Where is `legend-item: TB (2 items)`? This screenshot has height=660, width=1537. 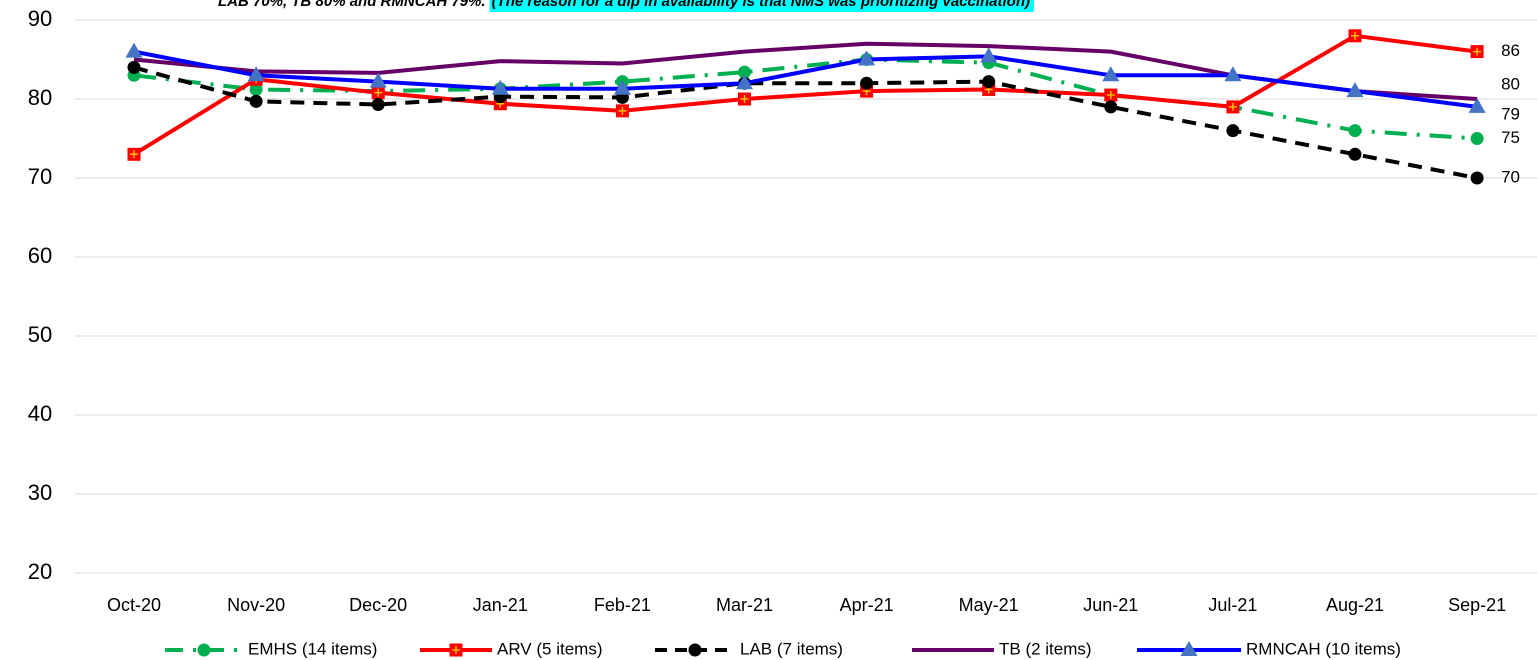 legend-item: TB (2 items) is located at coordinates (1002, 648).